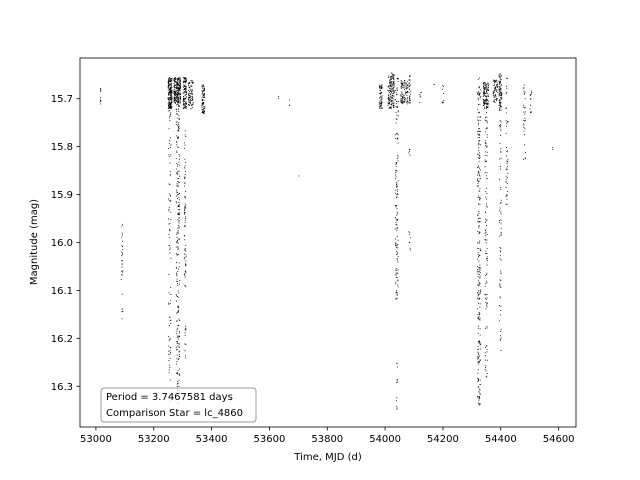 The width and height of the screenshot is (640, 480). What do you see at coordinates (501, 439) in the screenshot?
I see `x-tick-label: 54400` at bounding box center [501, 439].